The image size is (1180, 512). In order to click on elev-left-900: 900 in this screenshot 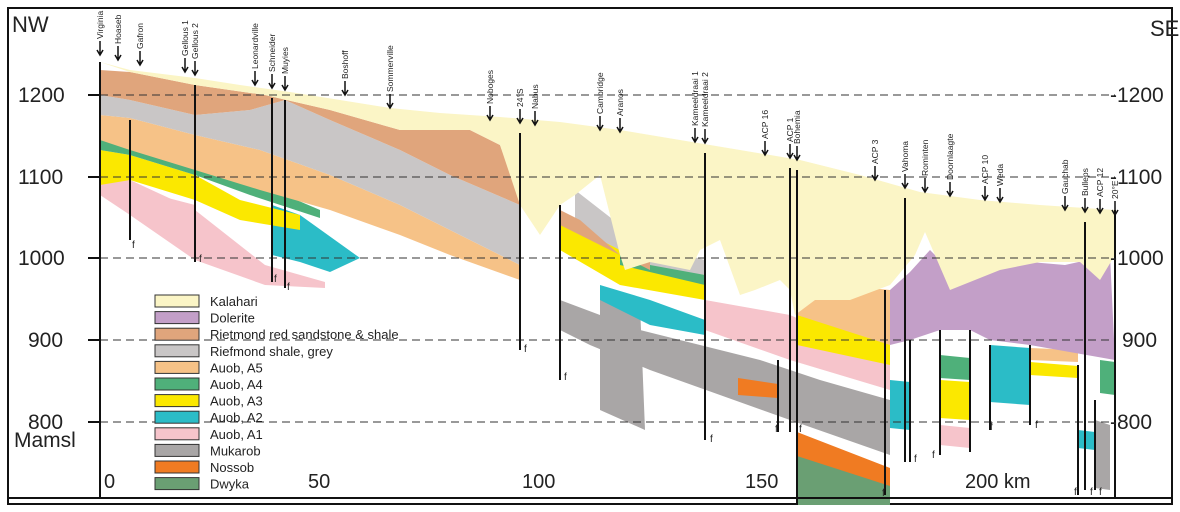, I will do `click(45, 340)`.